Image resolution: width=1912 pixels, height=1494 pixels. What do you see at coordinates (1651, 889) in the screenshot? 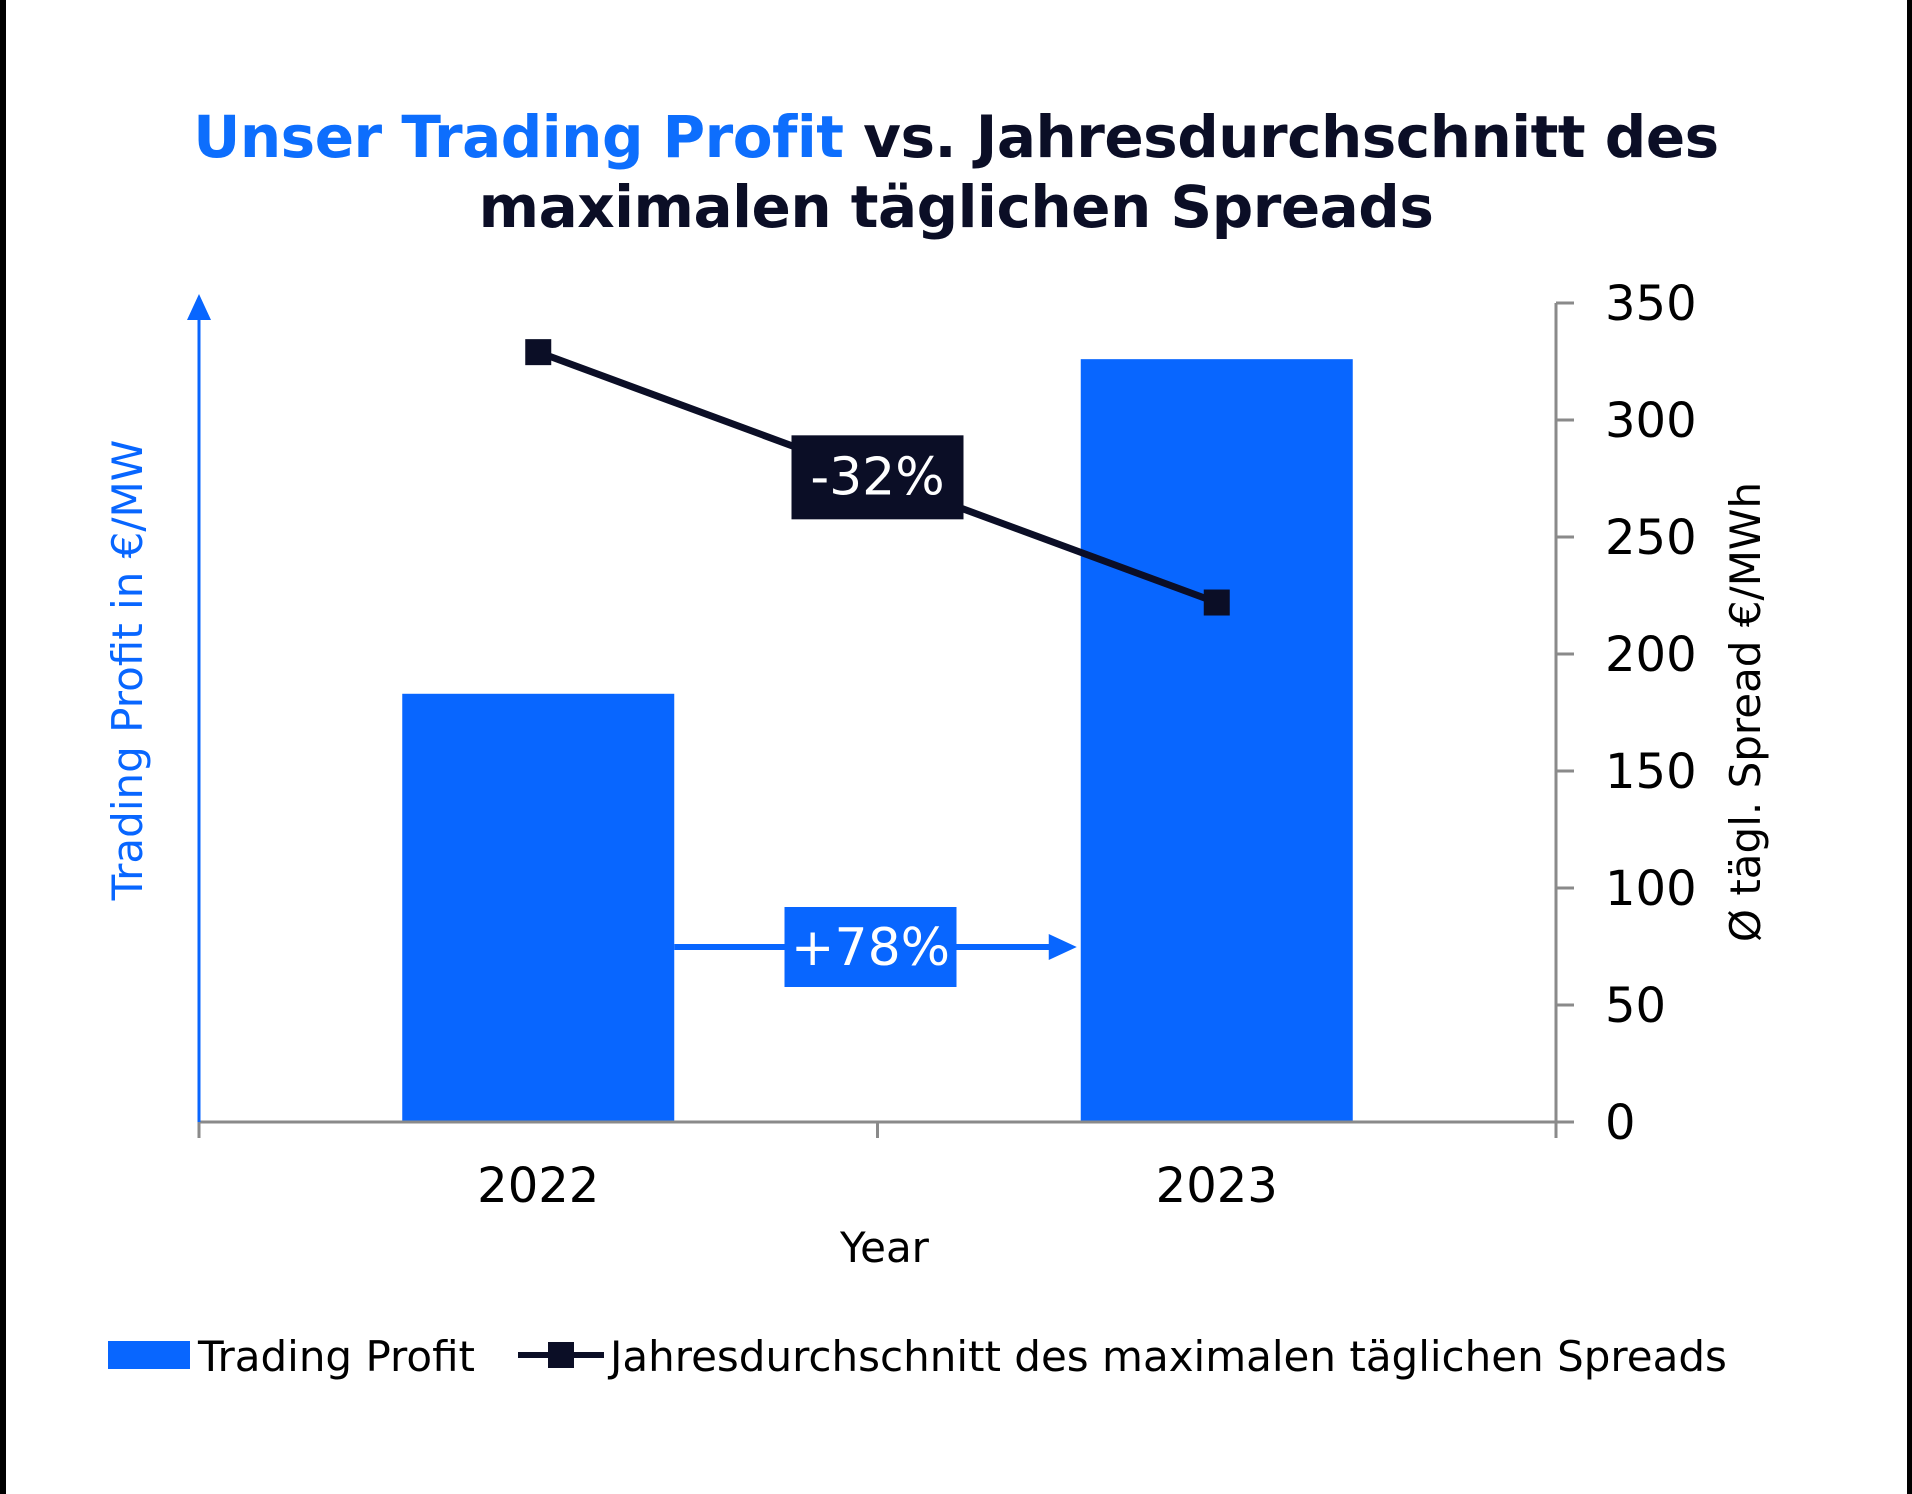
I see `y-tick-label-right-100: 100` at bounding box center [1651, 889].